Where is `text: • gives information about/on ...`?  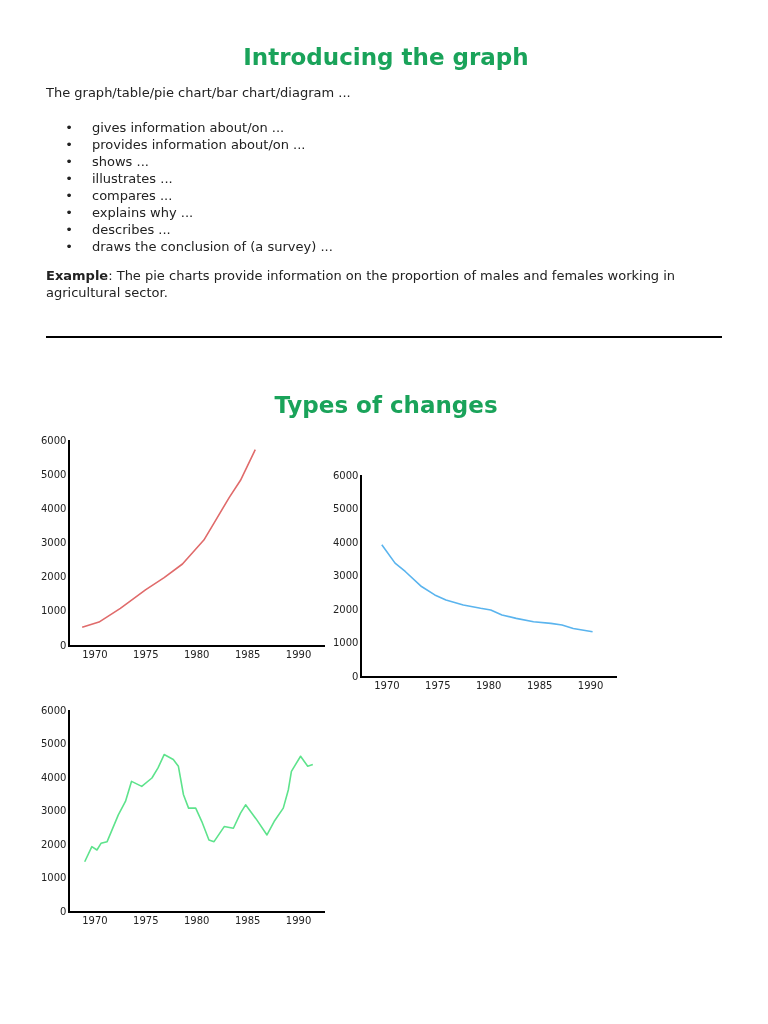 text: • gives information about/on ... is located at coordinates (175, 127).